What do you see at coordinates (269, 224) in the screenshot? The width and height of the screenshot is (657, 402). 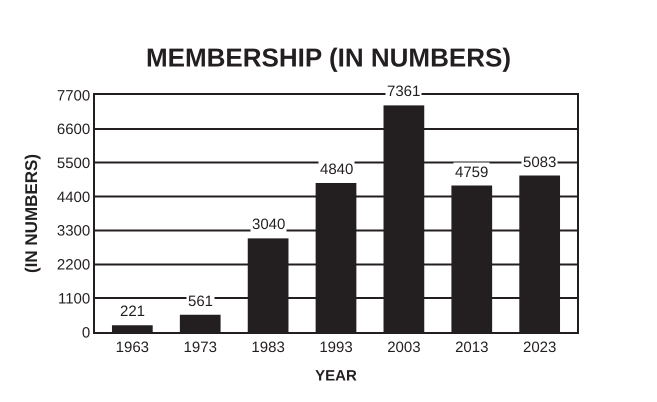 I see `data-label: 3040` at bounding box center [269, 224].